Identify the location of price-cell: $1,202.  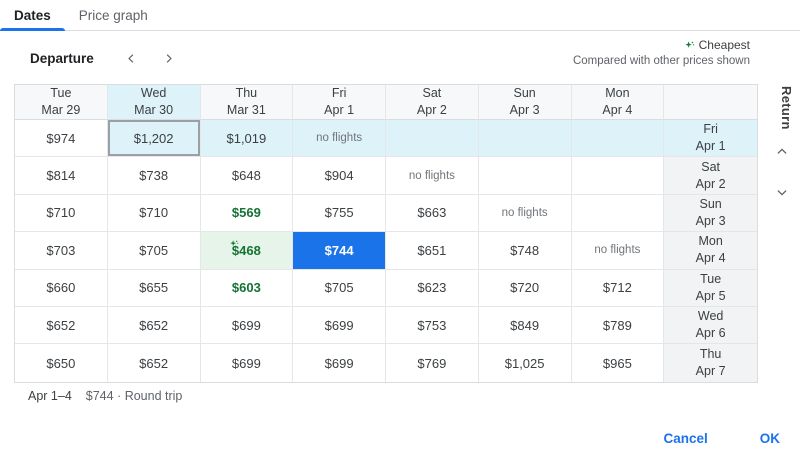
(154, 139).